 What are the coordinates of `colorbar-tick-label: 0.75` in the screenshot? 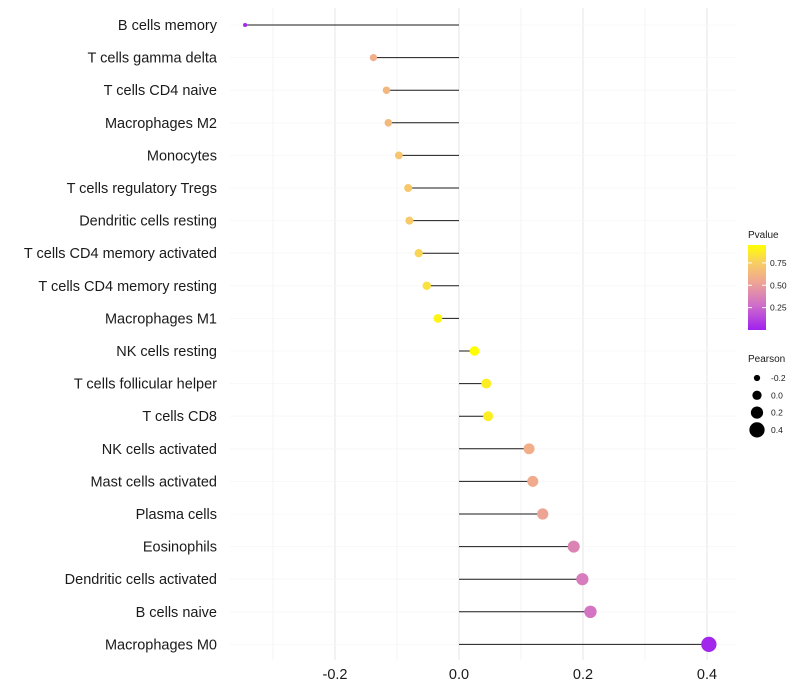 It's located at (778, 263).